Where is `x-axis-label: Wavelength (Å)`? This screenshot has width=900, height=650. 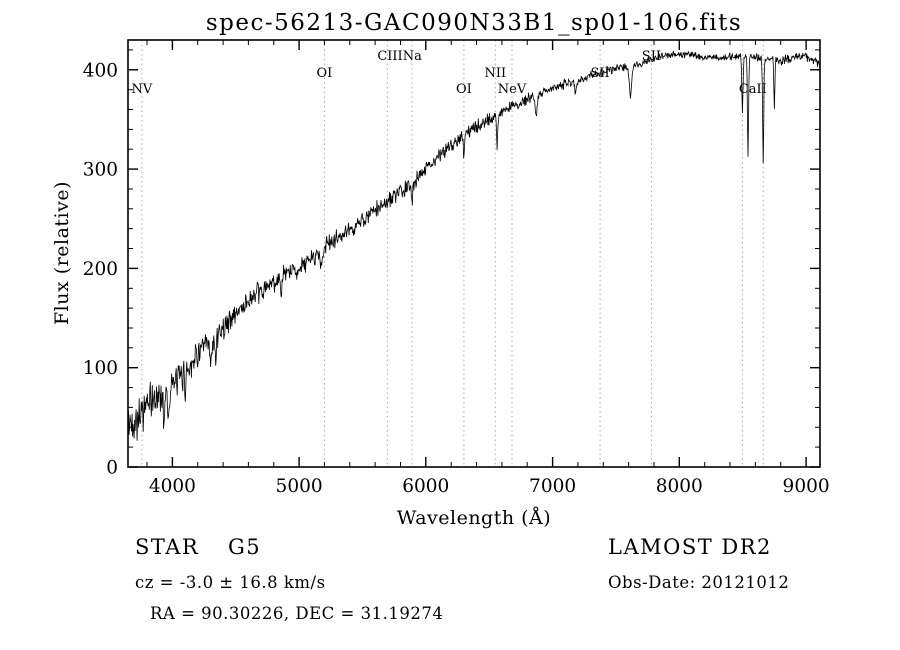 x-axis-label: Wavelength (Å) is located at coordinates (474, 518).